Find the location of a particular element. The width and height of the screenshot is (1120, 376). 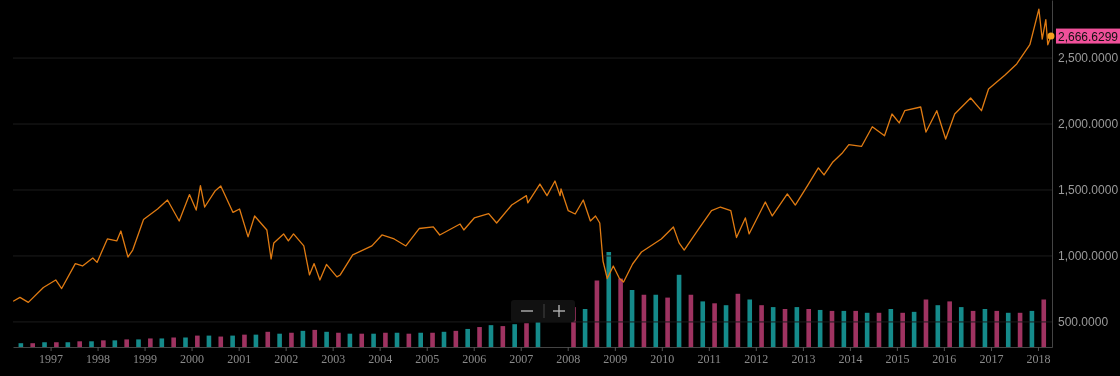

x-tick-label: 2010 is located at coordinates (662, 358).